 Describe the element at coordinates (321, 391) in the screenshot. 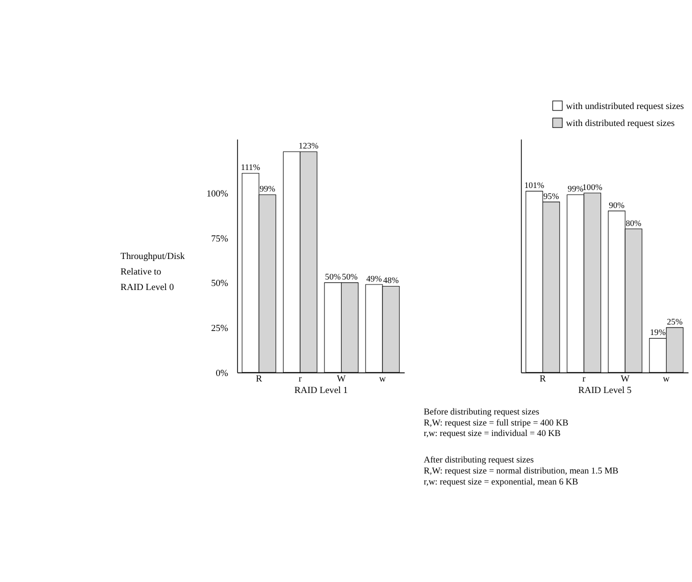

I see `x-axis-title: RAID Level 1` at that location.